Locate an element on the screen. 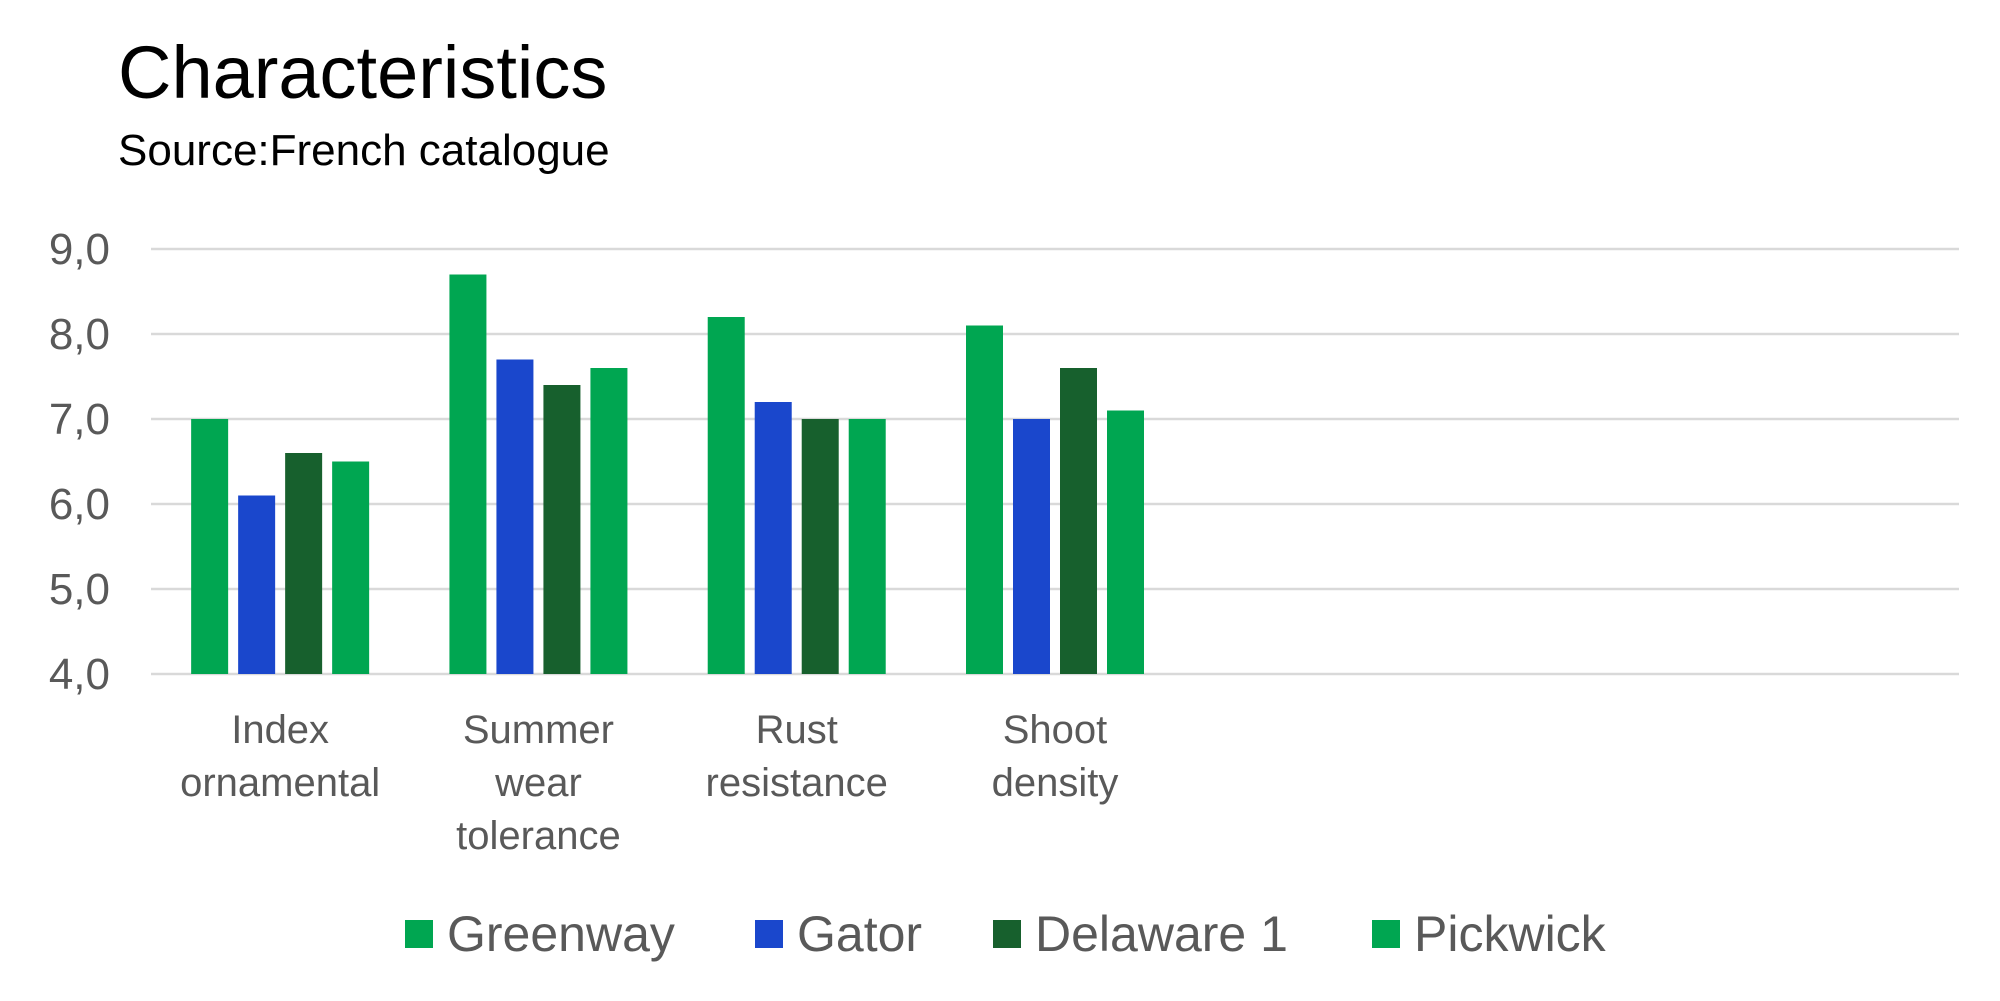 Image resolution: width=2000 pixels, height=1001 pixels. x-tick-label: wear is located at coordinates (538, 783).